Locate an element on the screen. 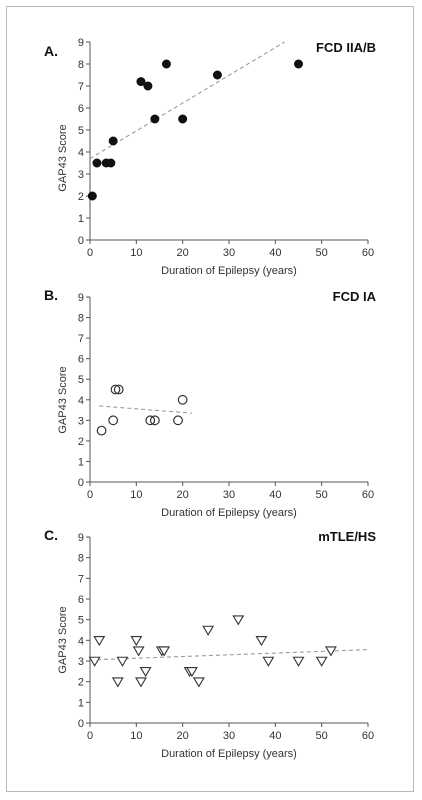 Image resolution: width=422 pixels, height=800 pixels. panel-a-ylabel: GAP43 Score is located at coordinates (63, 157).